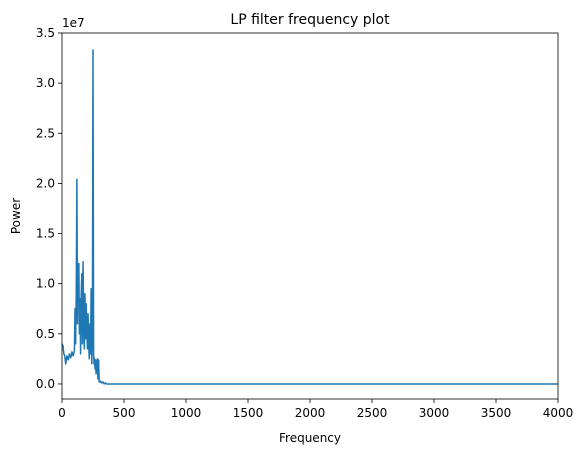 The height and width of the screenshot is (455, 584). Describe the element at coordinates (186, 413) in the screenshot. I see `x-tick-label: 1000` at that location.